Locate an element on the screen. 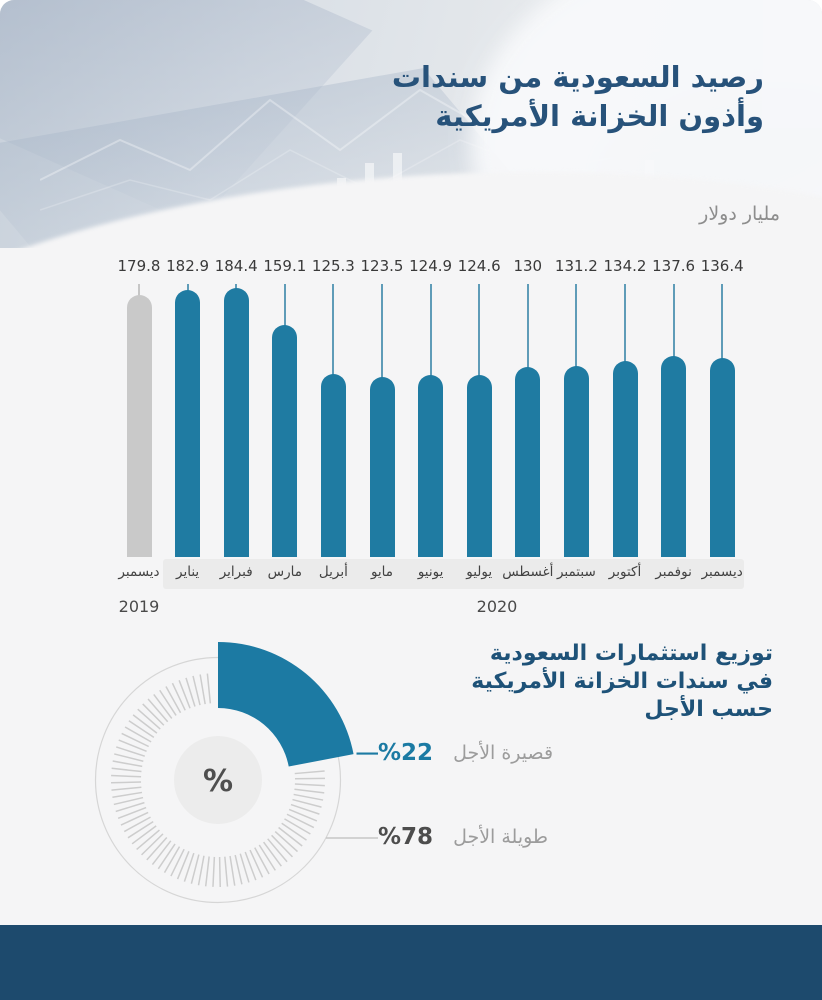 The image size is (822, 1000). month-label: سبتمبر is located at coordinates (576, 572).